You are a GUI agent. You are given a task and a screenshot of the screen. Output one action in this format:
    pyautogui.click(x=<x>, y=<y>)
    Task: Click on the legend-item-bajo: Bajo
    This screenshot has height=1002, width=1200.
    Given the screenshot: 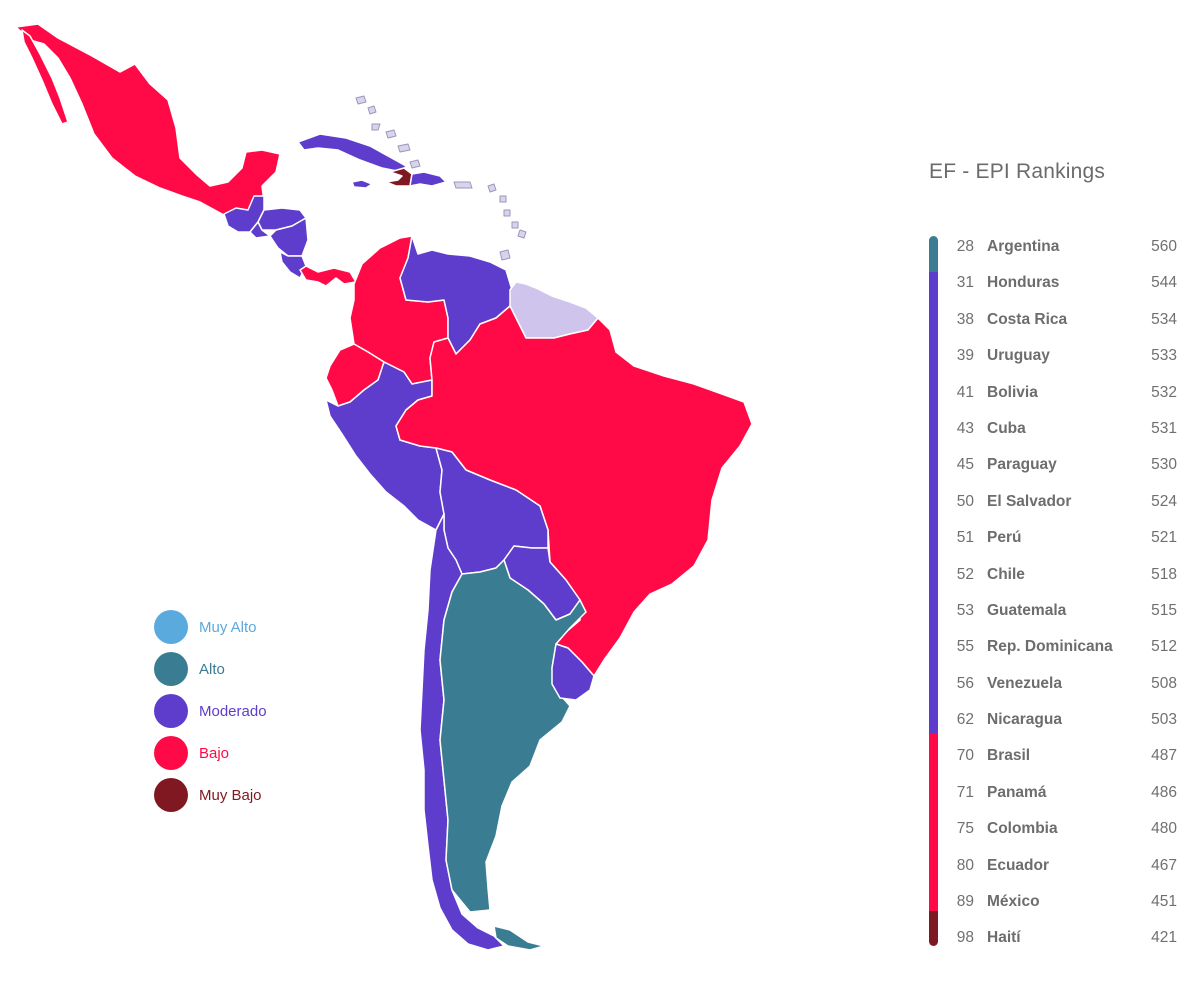 What is the action you would take?
    pyautogui.click(x=264, y=757)
    